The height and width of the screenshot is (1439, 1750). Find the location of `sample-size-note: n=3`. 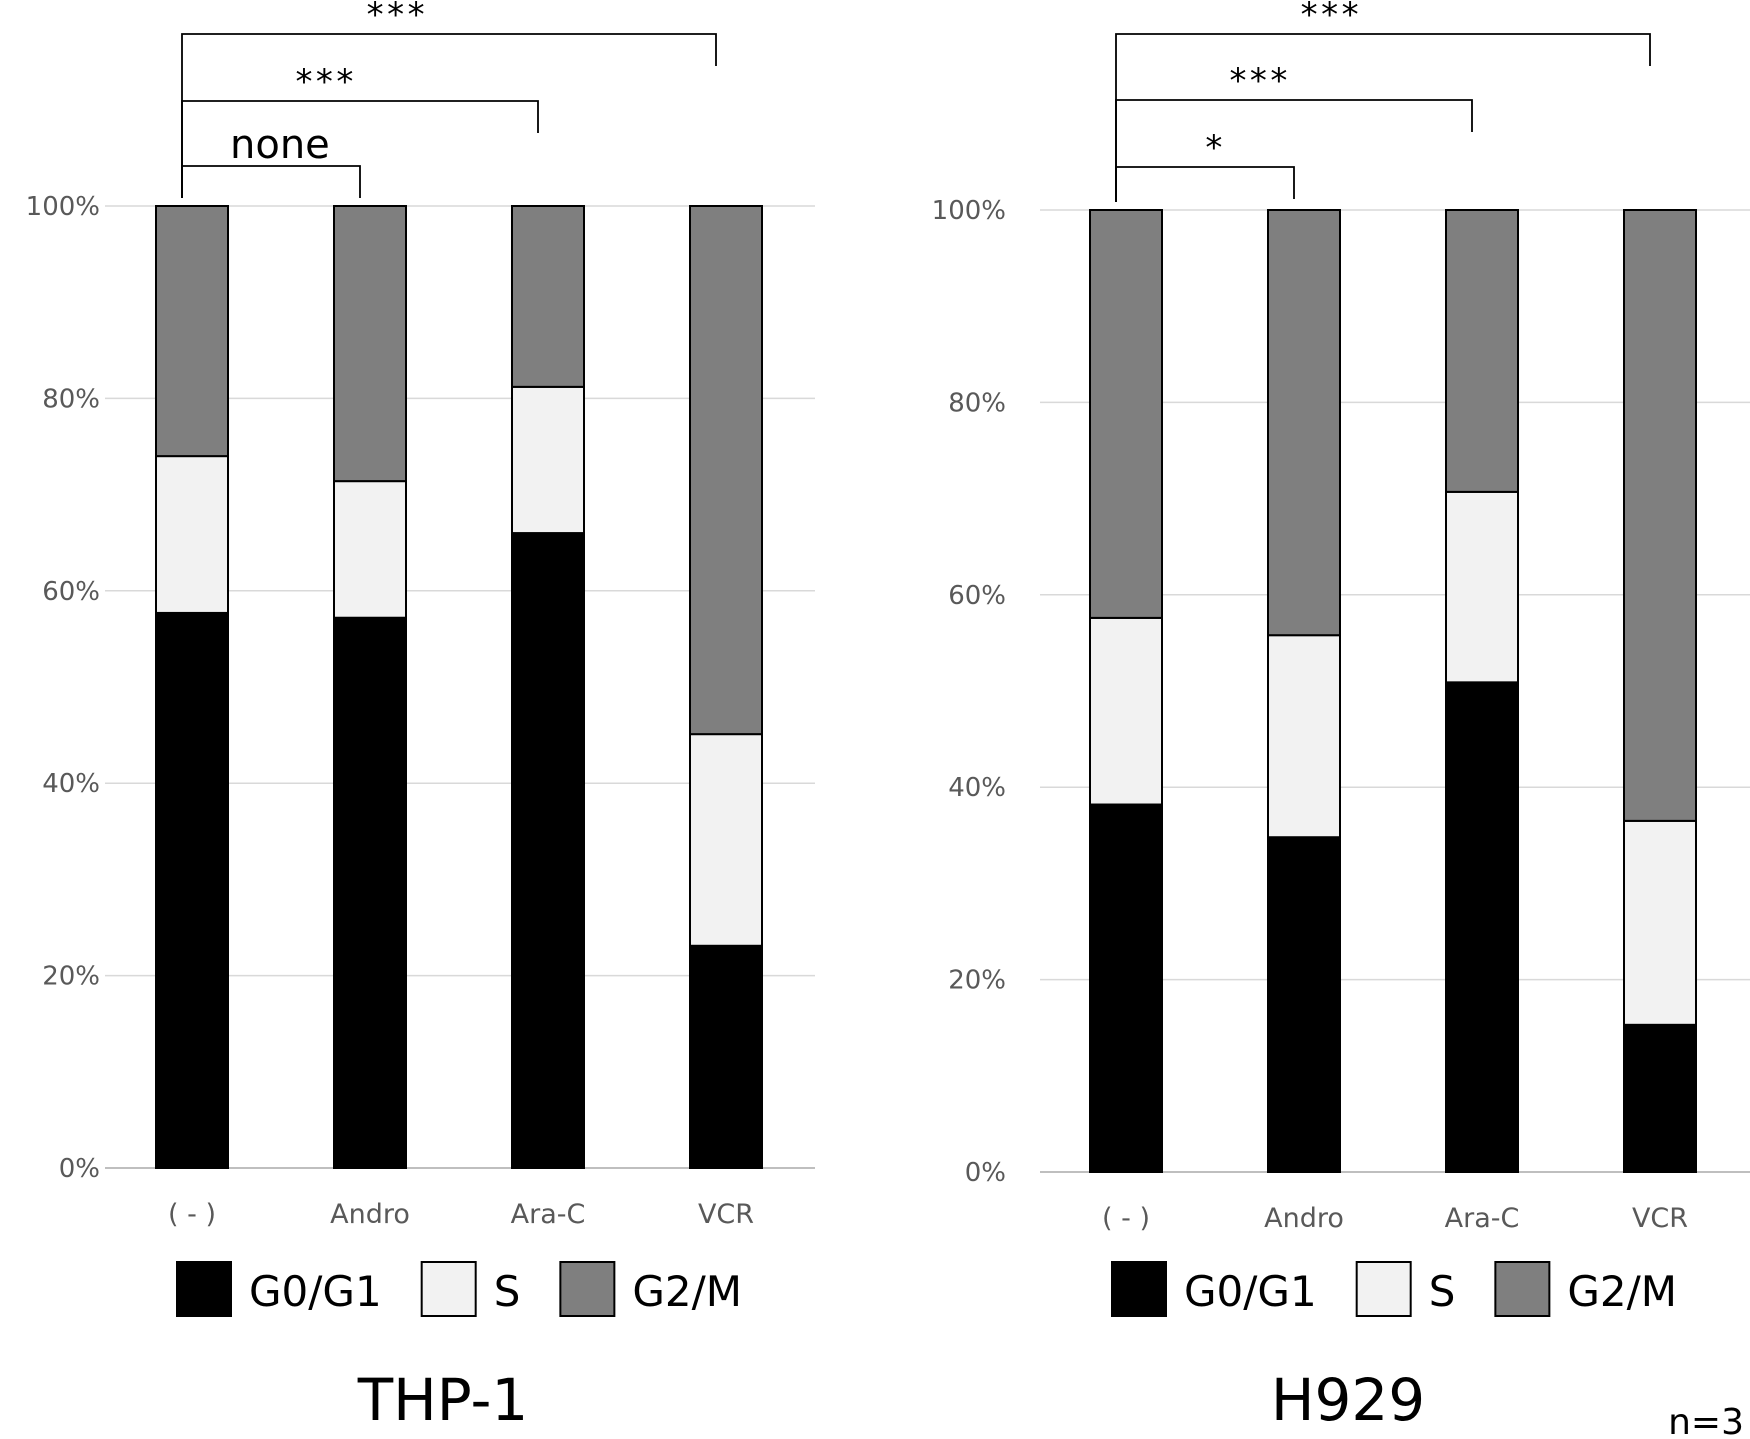

sample-size-note: n=3 is located at coordinates (1706, 1420).